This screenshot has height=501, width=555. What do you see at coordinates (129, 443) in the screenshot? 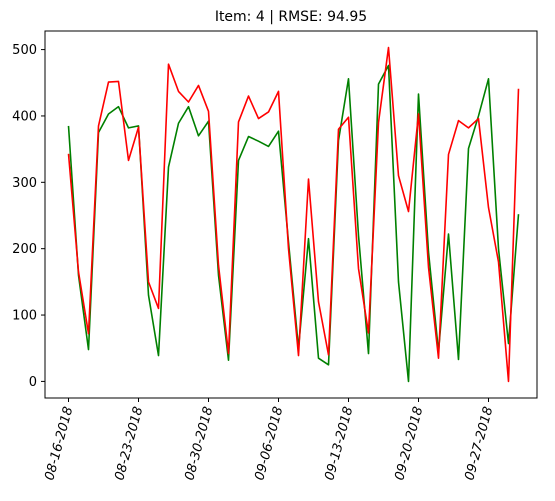
I see `x-tick-label: 08-23-2018` at bounding box center [129, 443].